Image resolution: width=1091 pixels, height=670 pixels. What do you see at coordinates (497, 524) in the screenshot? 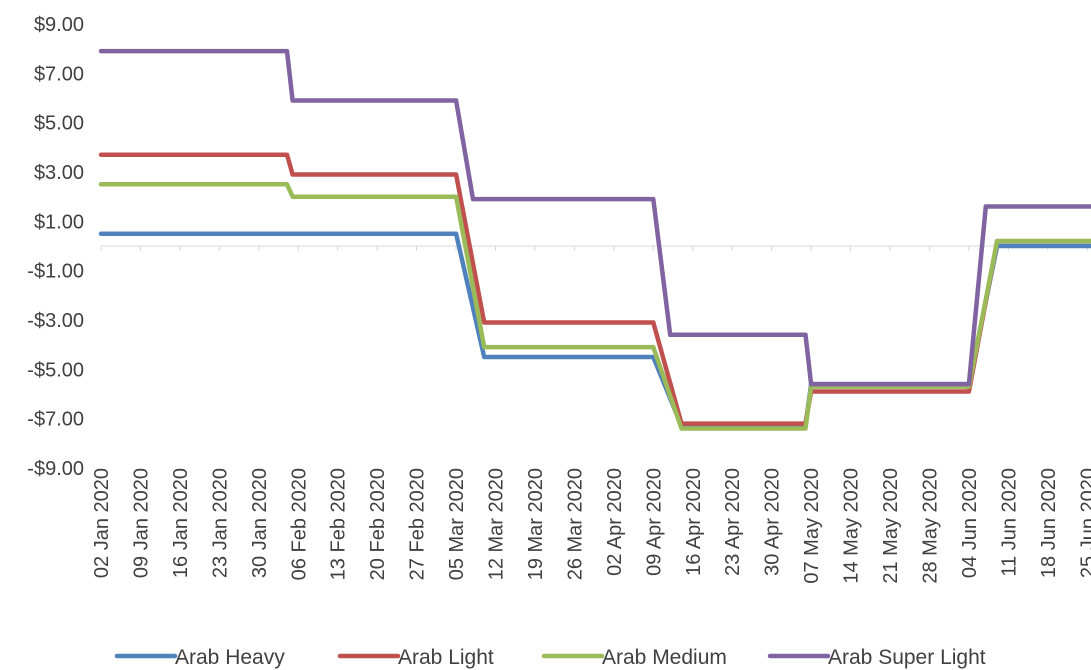
I see `x-tick-label: 12 Mar 2020` at bounding box center [497, 524].